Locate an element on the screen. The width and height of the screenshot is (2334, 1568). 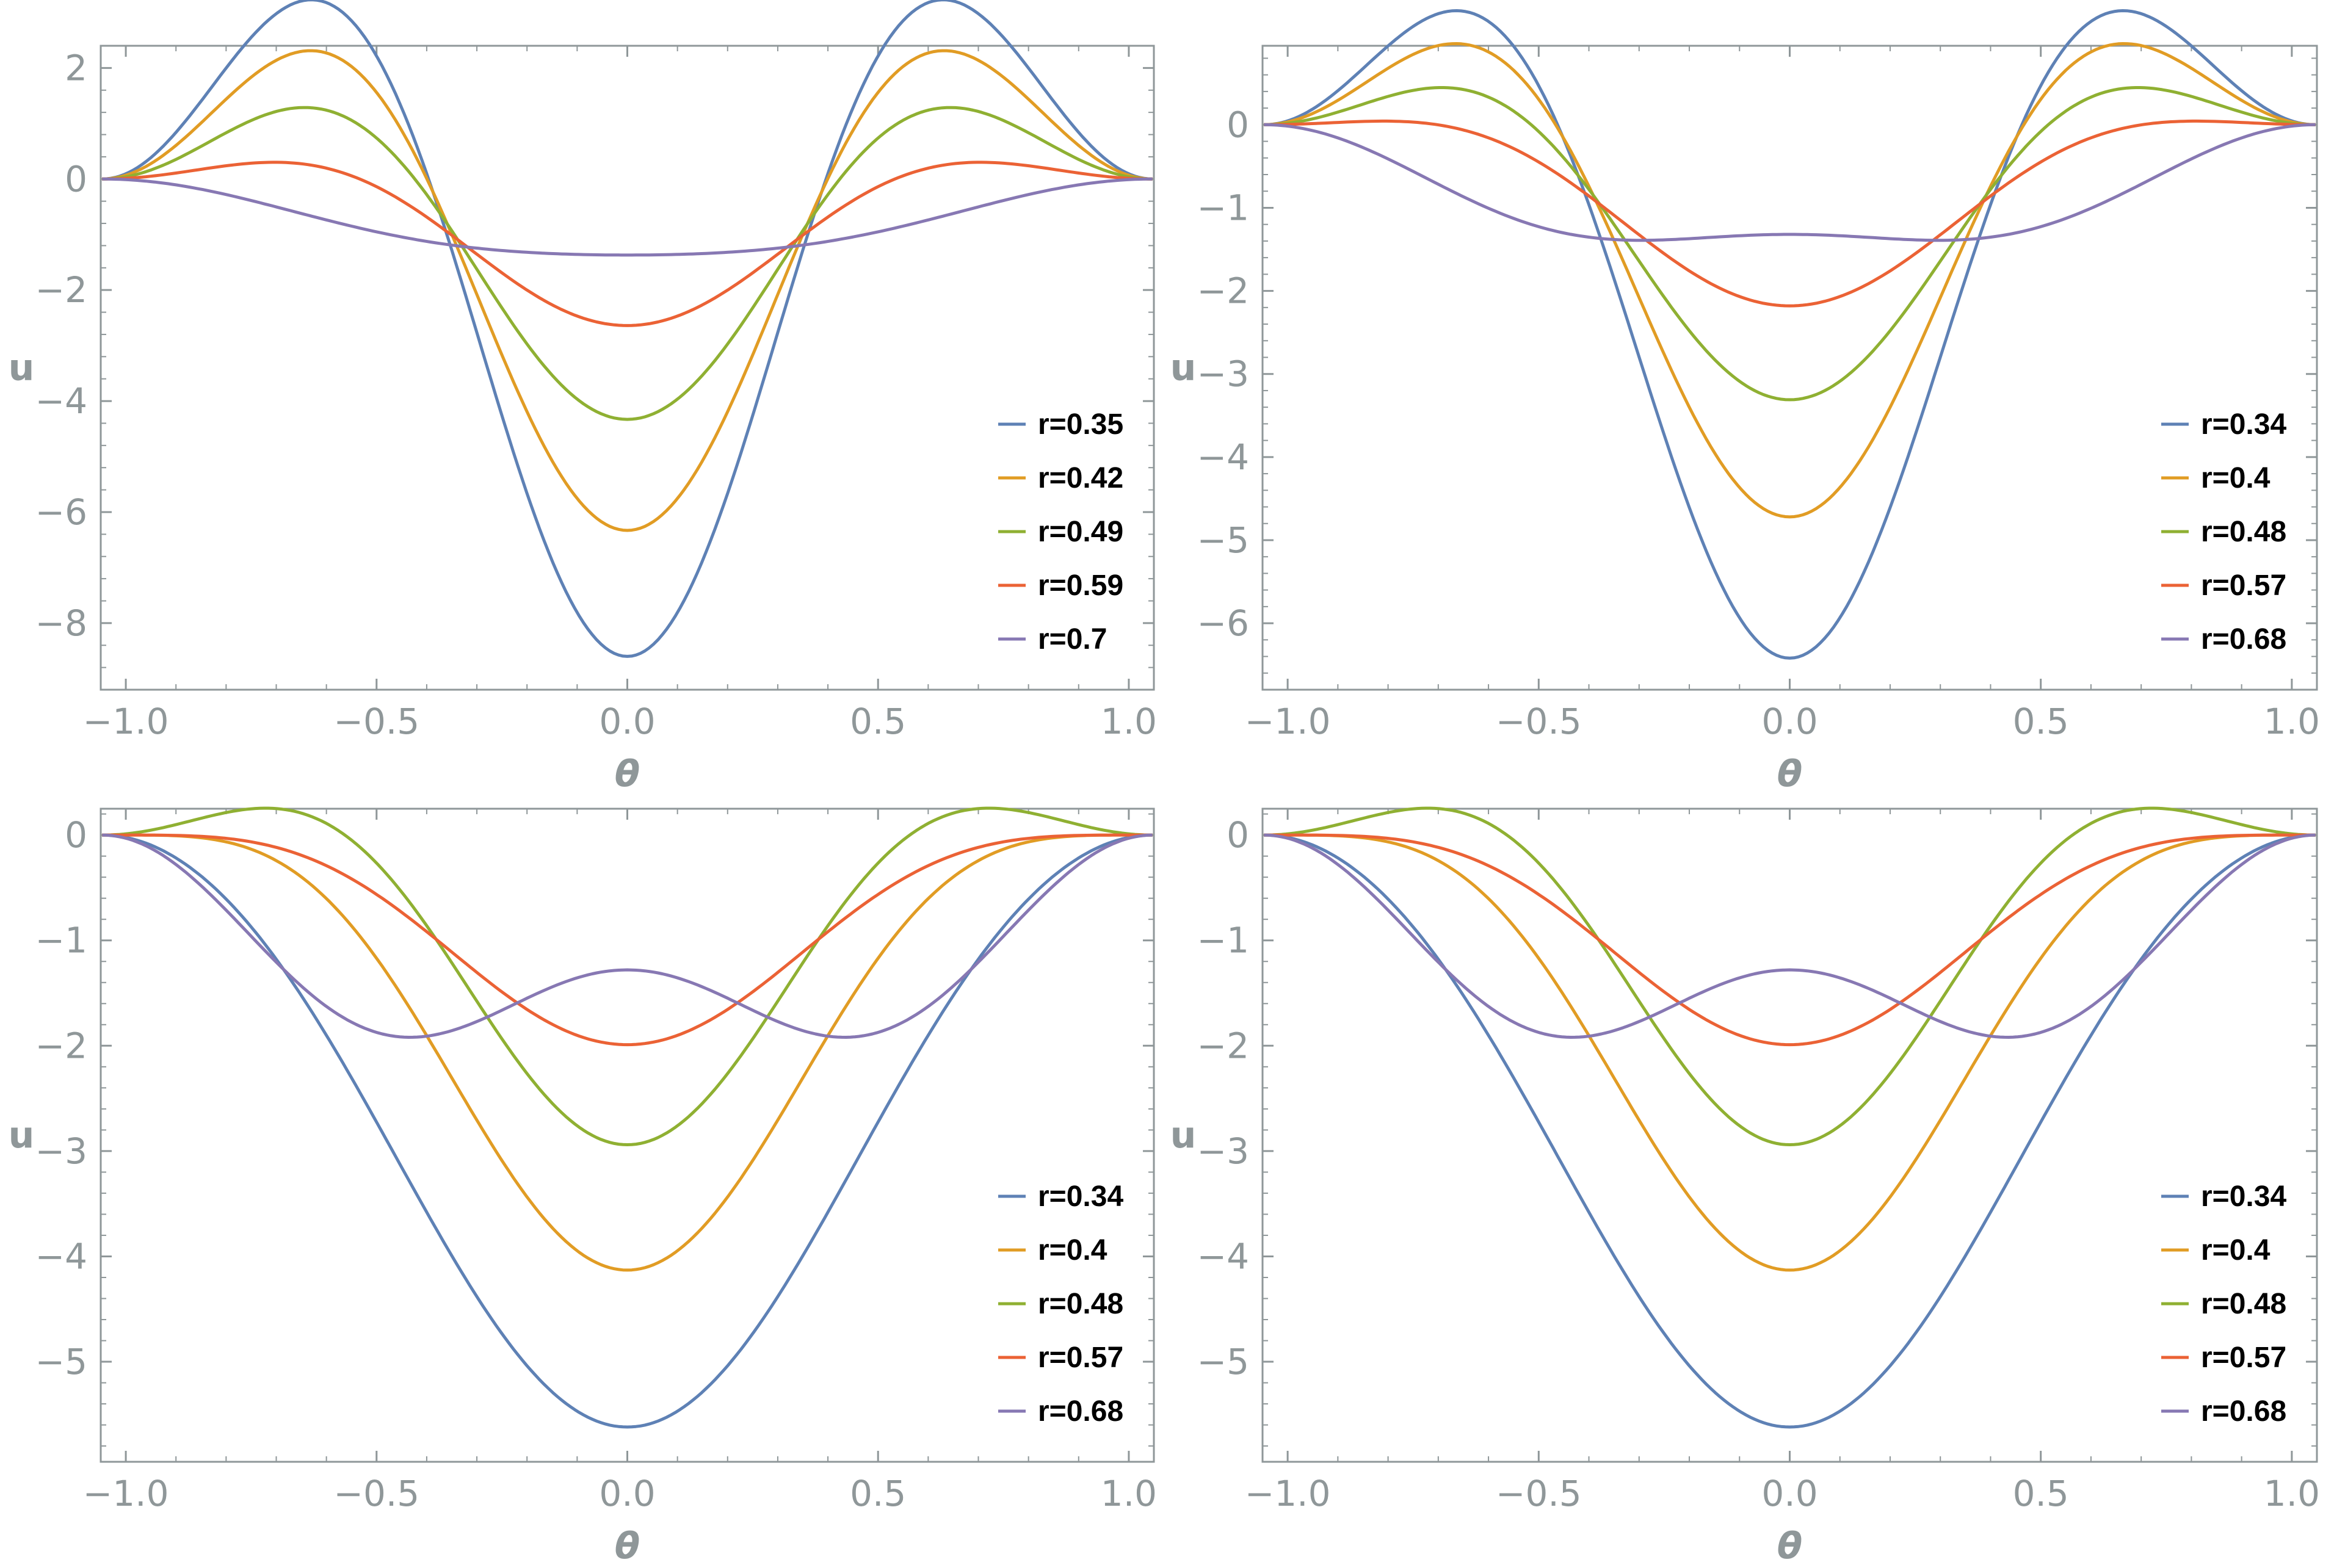
y-tick-label: −8 is located at coordinates (62, 623).